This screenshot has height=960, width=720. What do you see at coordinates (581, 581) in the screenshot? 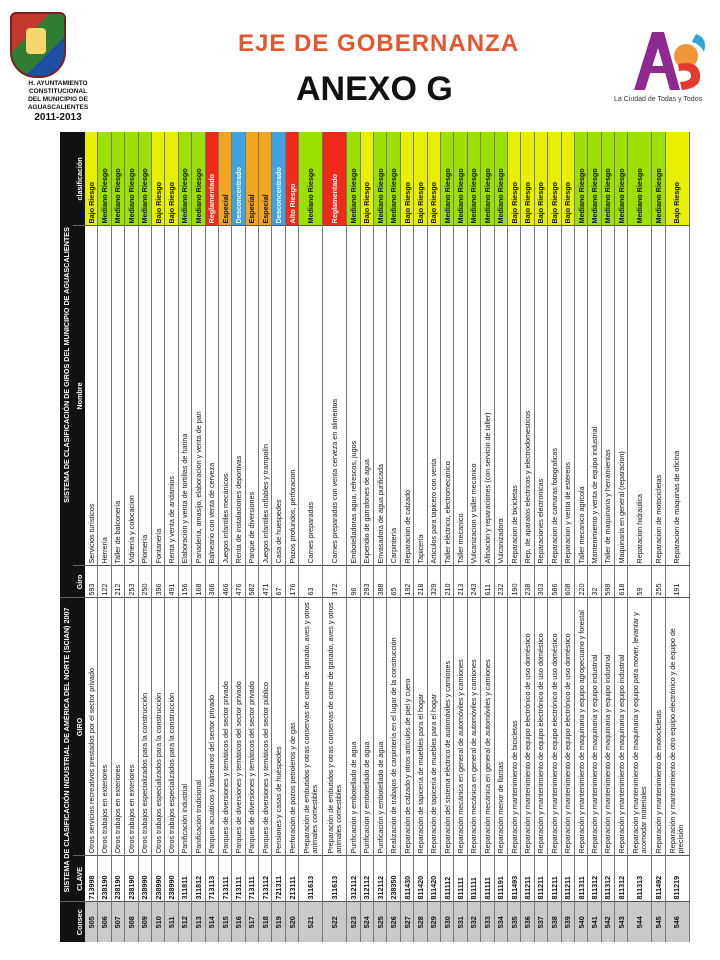
I see `giro-number-cell: 220` at bounding box center [581, 581].